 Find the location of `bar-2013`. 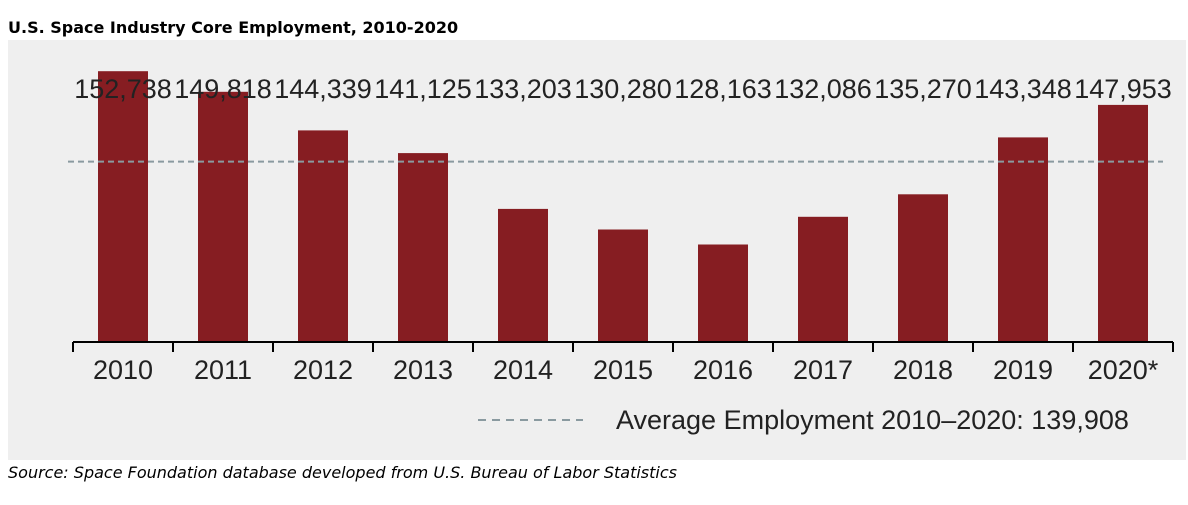

bar-2013 is located at coordinates (423, 247).